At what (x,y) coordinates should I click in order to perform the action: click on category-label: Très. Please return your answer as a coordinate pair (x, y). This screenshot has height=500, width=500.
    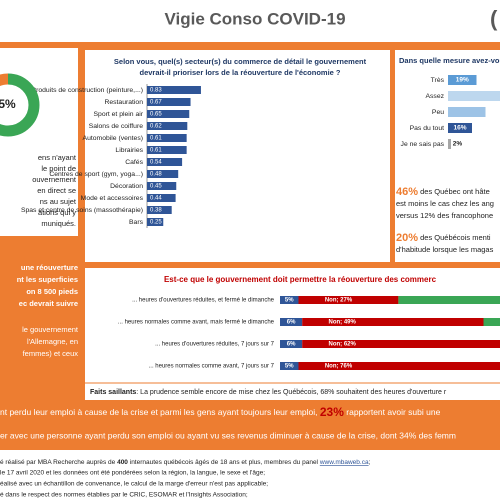
    Looking at the image, I should click on (438, 80).